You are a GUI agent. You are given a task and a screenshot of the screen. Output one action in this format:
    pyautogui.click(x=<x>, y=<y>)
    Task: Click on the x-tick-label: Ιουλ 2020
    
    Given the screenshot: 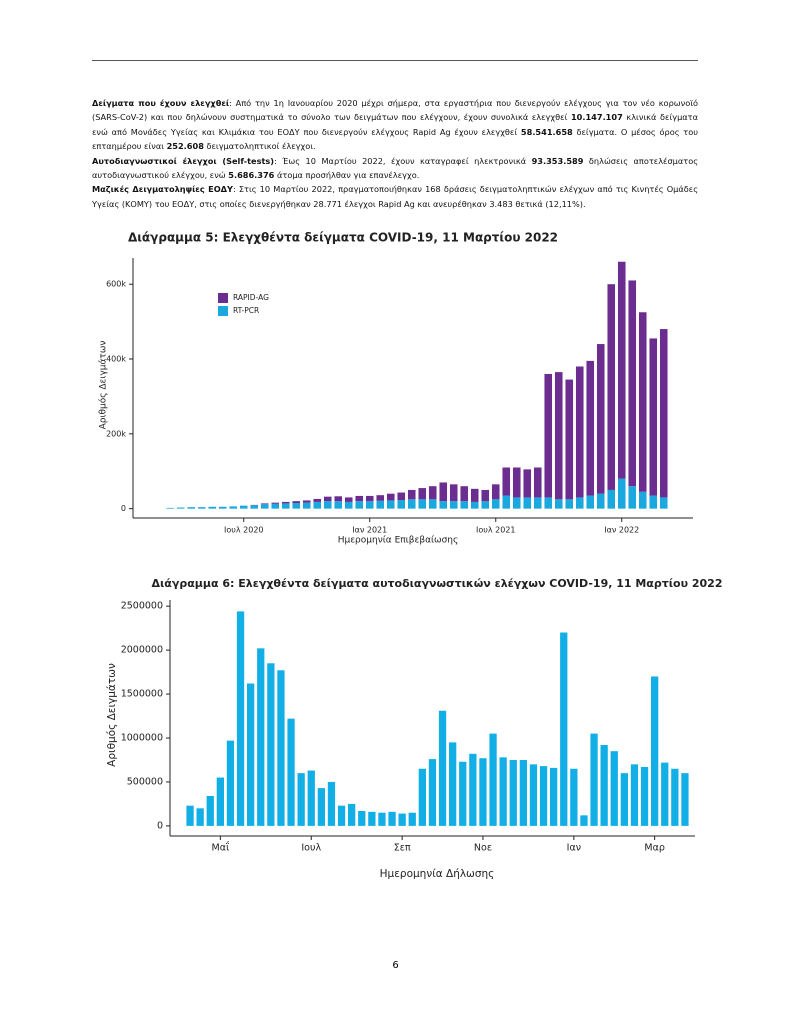 What is the action you would take?
    pyautogui.click(x=244, y=530)
    